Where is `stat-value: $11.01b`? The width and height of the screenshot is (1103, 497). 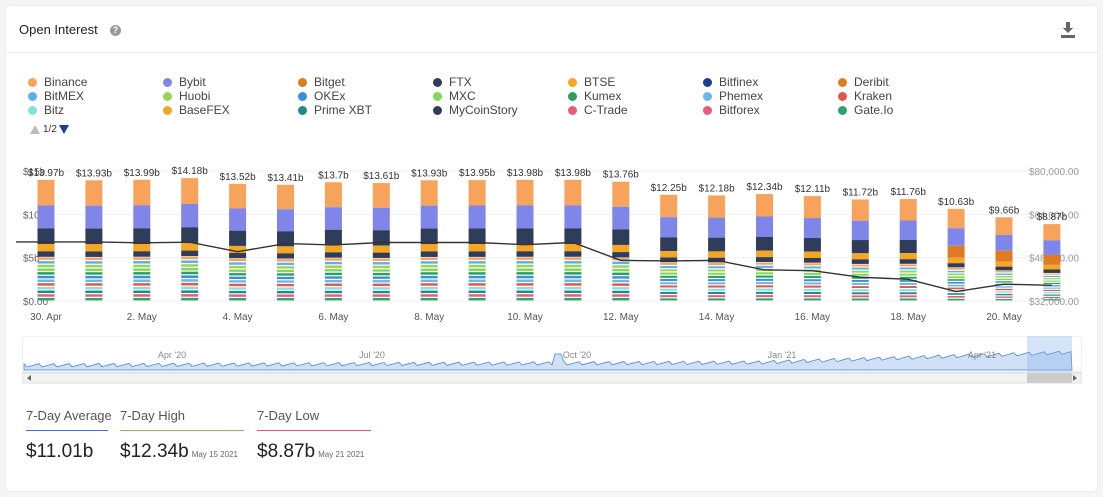
stat-value: $11.01b is located at coordinates (60, 451).